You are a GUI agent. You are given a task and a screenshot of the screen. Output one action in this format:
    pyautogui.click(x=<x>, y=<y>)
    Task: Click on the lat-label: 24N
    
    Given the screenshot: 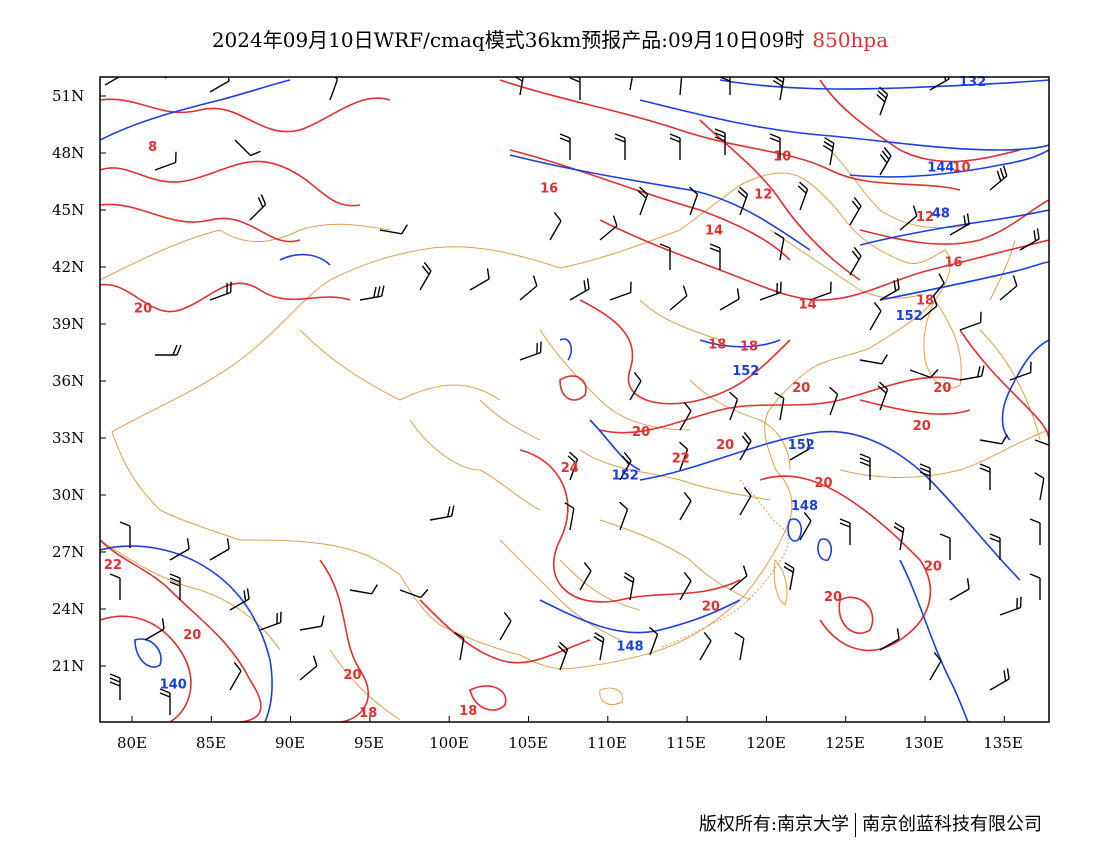 What is the action you would take?
    pyautogui.click(x=68, y=609)
    